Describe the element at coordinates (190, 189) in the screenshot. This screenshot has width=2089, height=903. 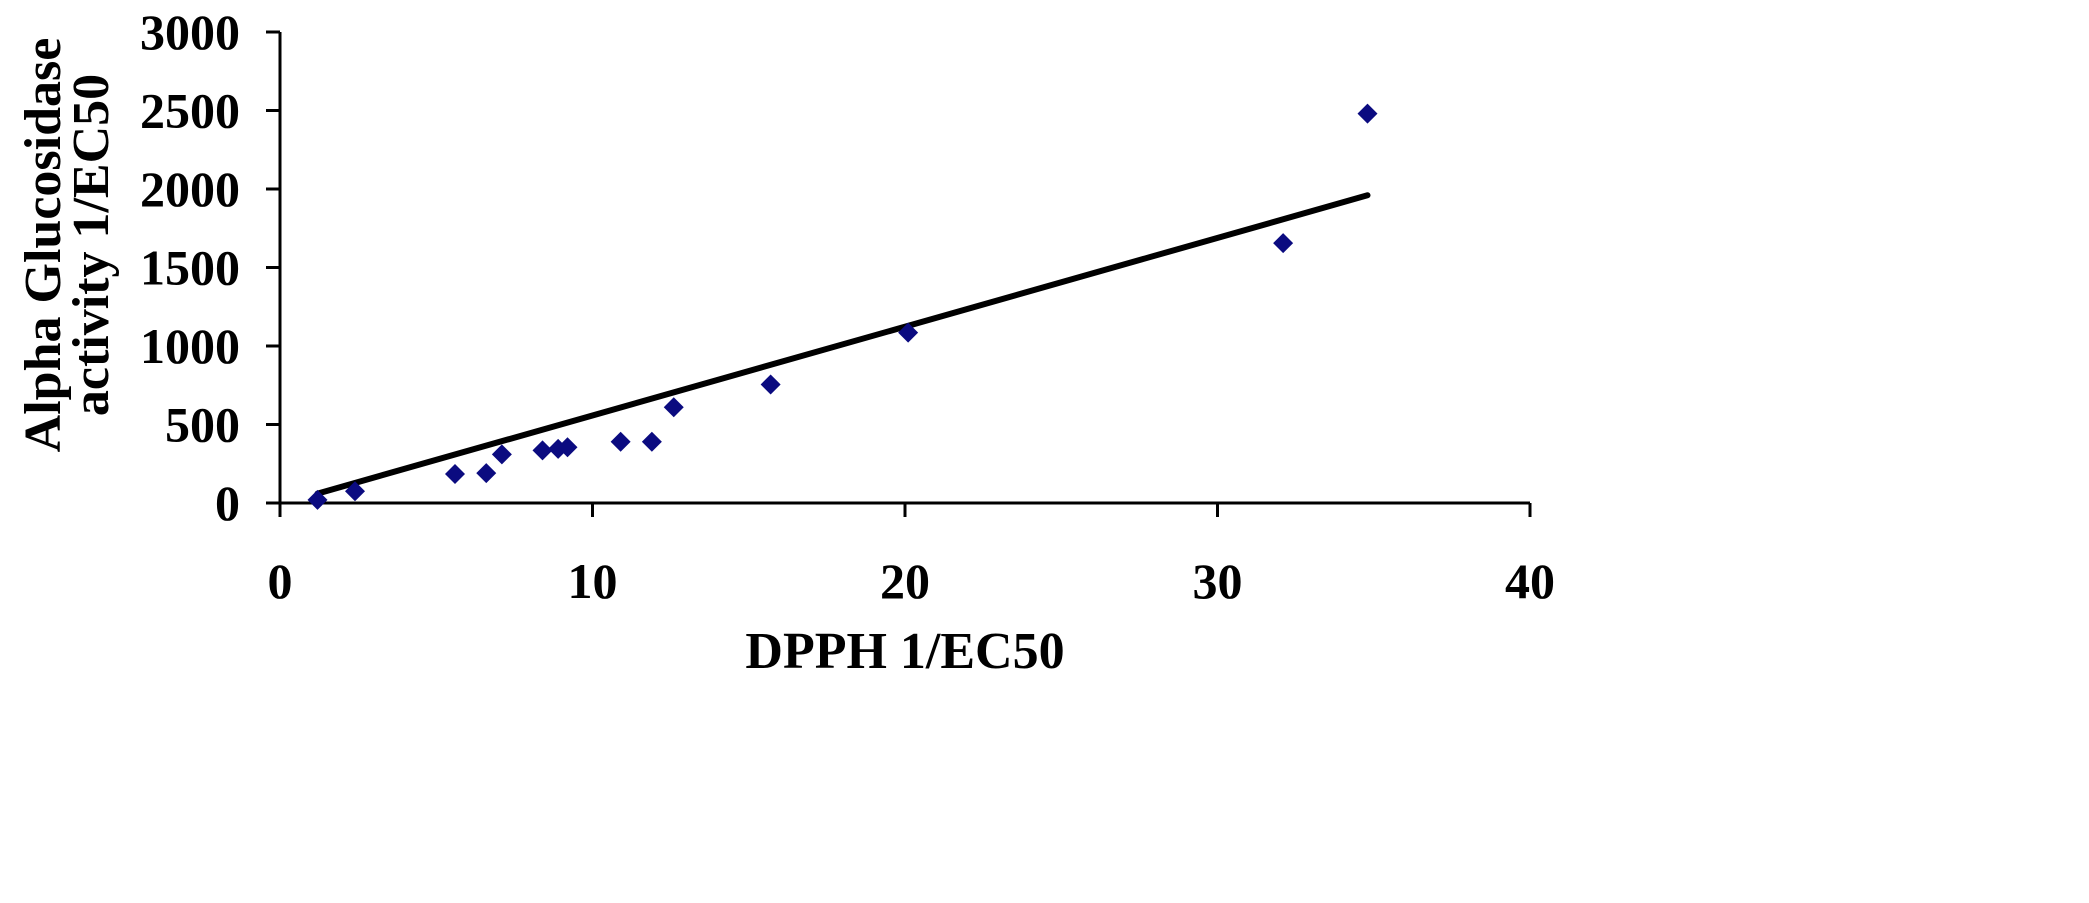
I see `y-tick-label: 2000` at that location.